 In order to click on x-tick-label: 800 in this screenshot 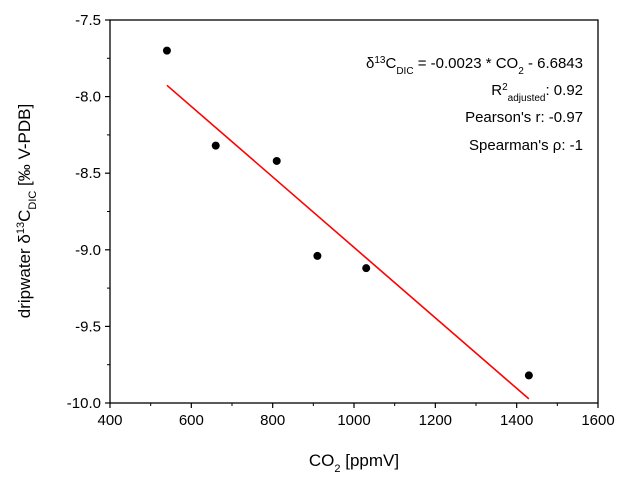, I will do `click(272, 420)`.